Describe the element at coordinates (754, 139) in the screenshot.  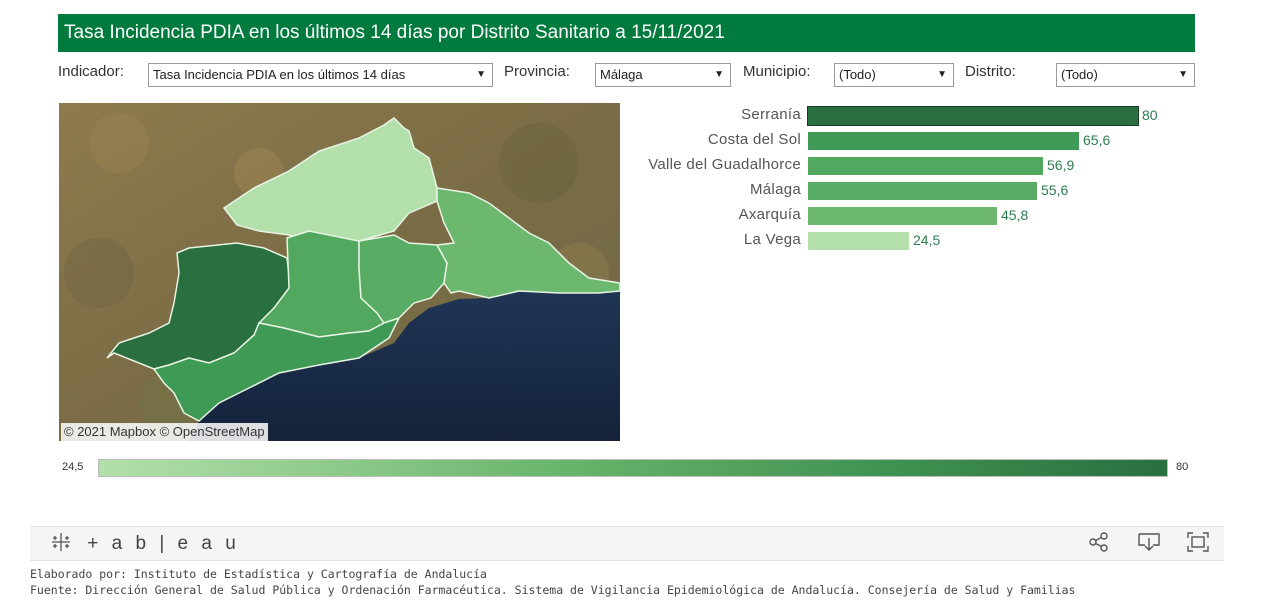
I see `bar-label: Costa del Sol` at that location.